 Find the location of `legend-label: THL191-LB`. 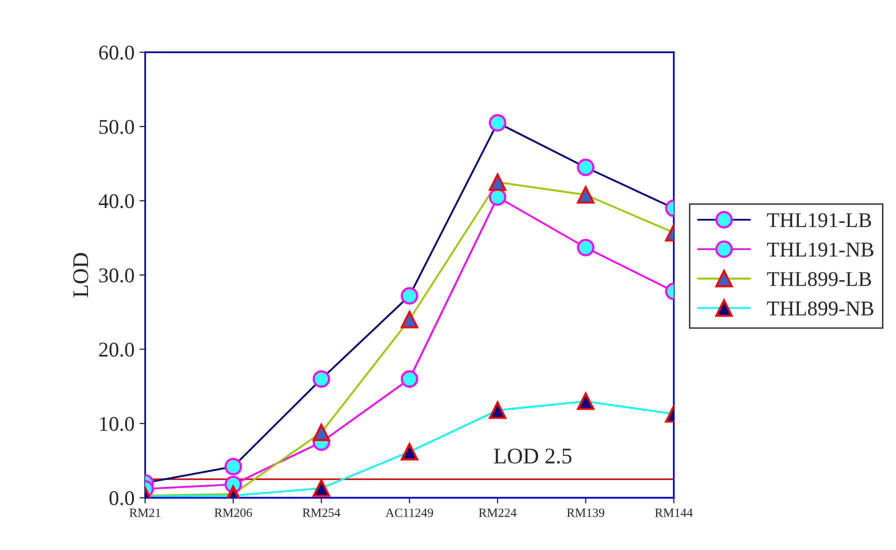

legend-label: THL191-LB is located at coordinates (819, 220).